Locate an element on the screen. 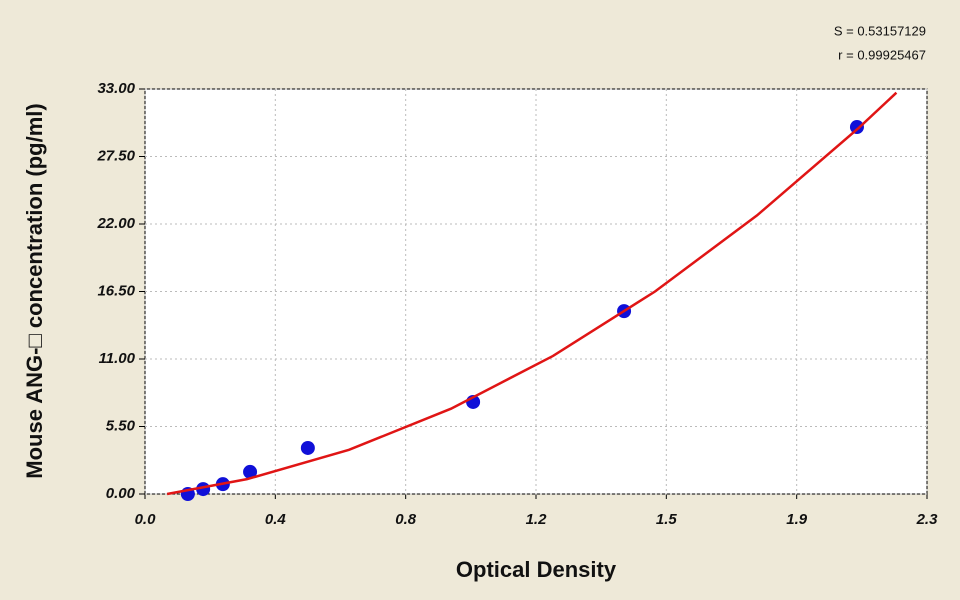 This screenshot has width=960, height=600. y-tick-label: 27.50 is located at coordinates (115, 155).